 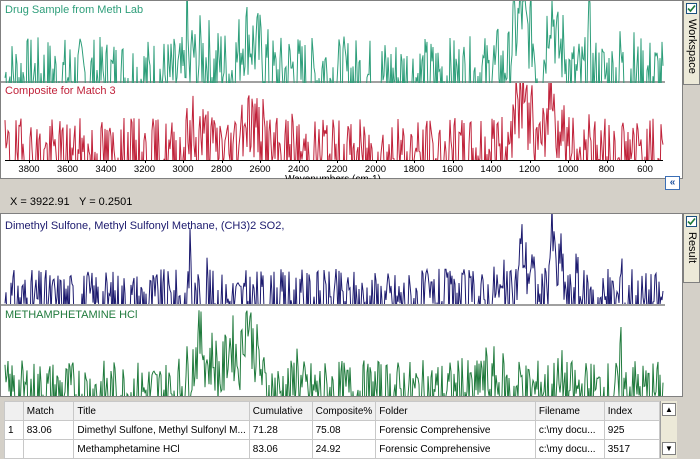 What do you see at coordinates (337, 169) in the screenshot?
I see `x-axis-tick-label: 2200` at bounding box center [337, 169].